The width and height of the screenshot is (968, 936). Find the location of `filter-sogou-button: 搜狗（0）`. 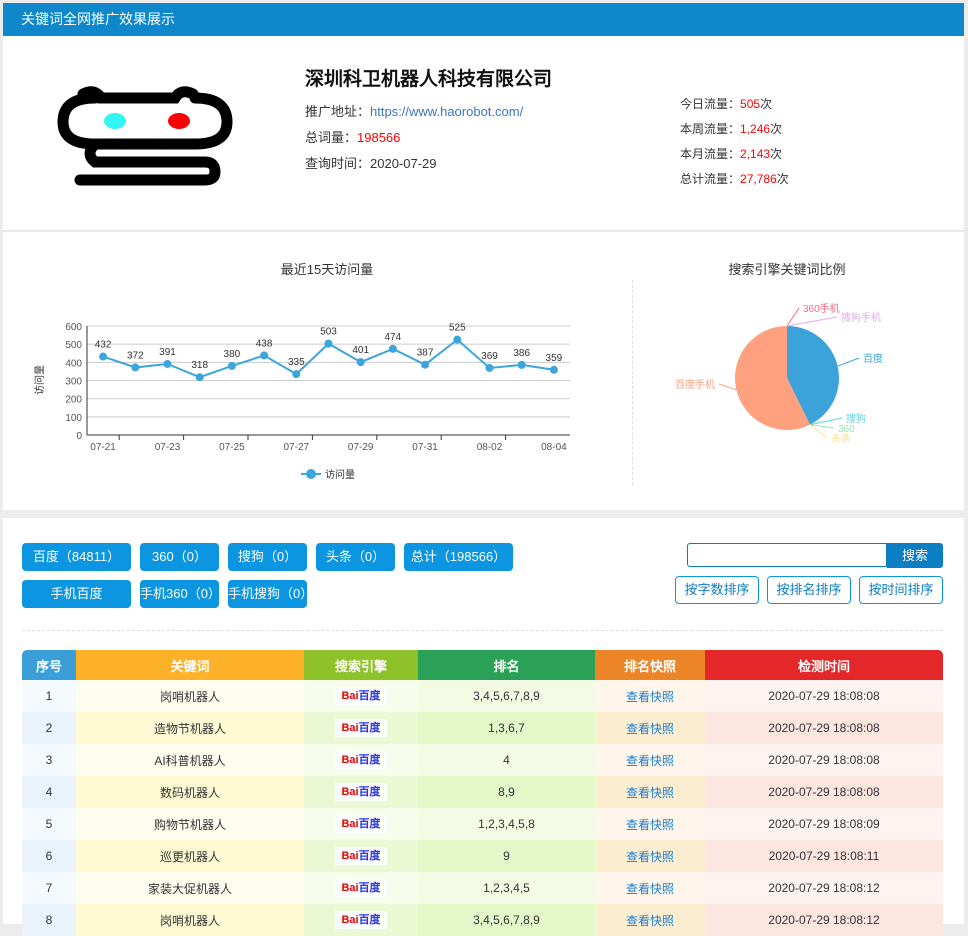

filter-sogou-button: 搜狗（0） is located at coordinates (267, 557).